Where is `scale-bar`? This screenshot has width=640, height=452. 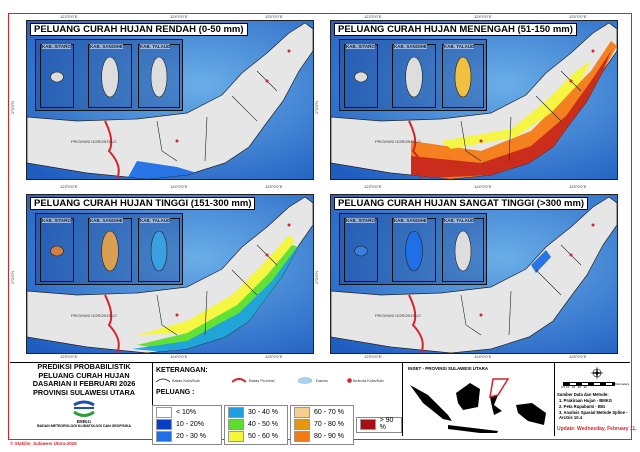 scale-bar is located at coordinates (589, 384).